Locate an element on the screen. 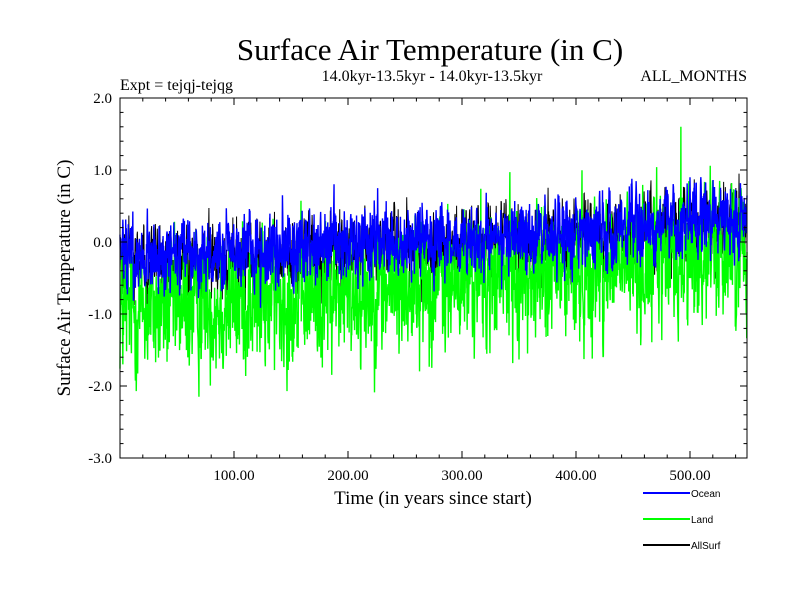 The height and width of the screenshot is (600, 800). y-tick-label: -2.0 is located at coordinates (100, 387).